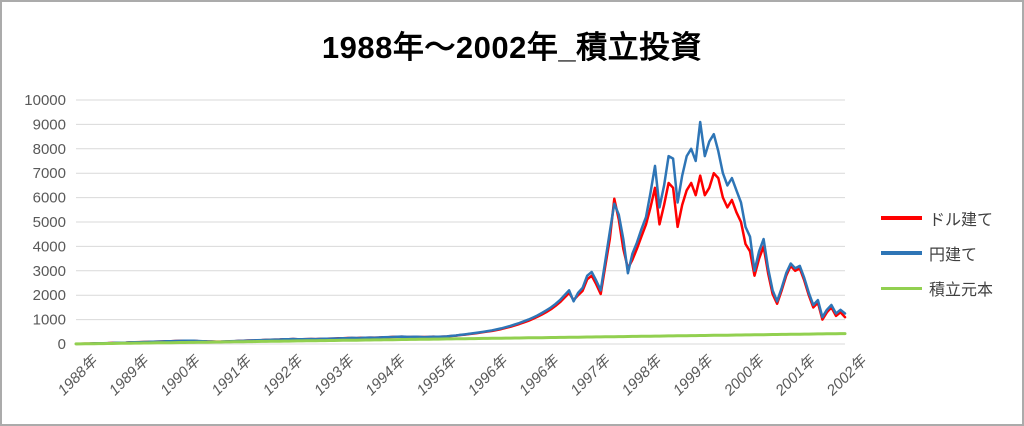 This screenshot has height=426, width=1024. Describe the element at coordinates (643, 375) in the screenshot. I see `x-tick-label: 1998年` at that location.